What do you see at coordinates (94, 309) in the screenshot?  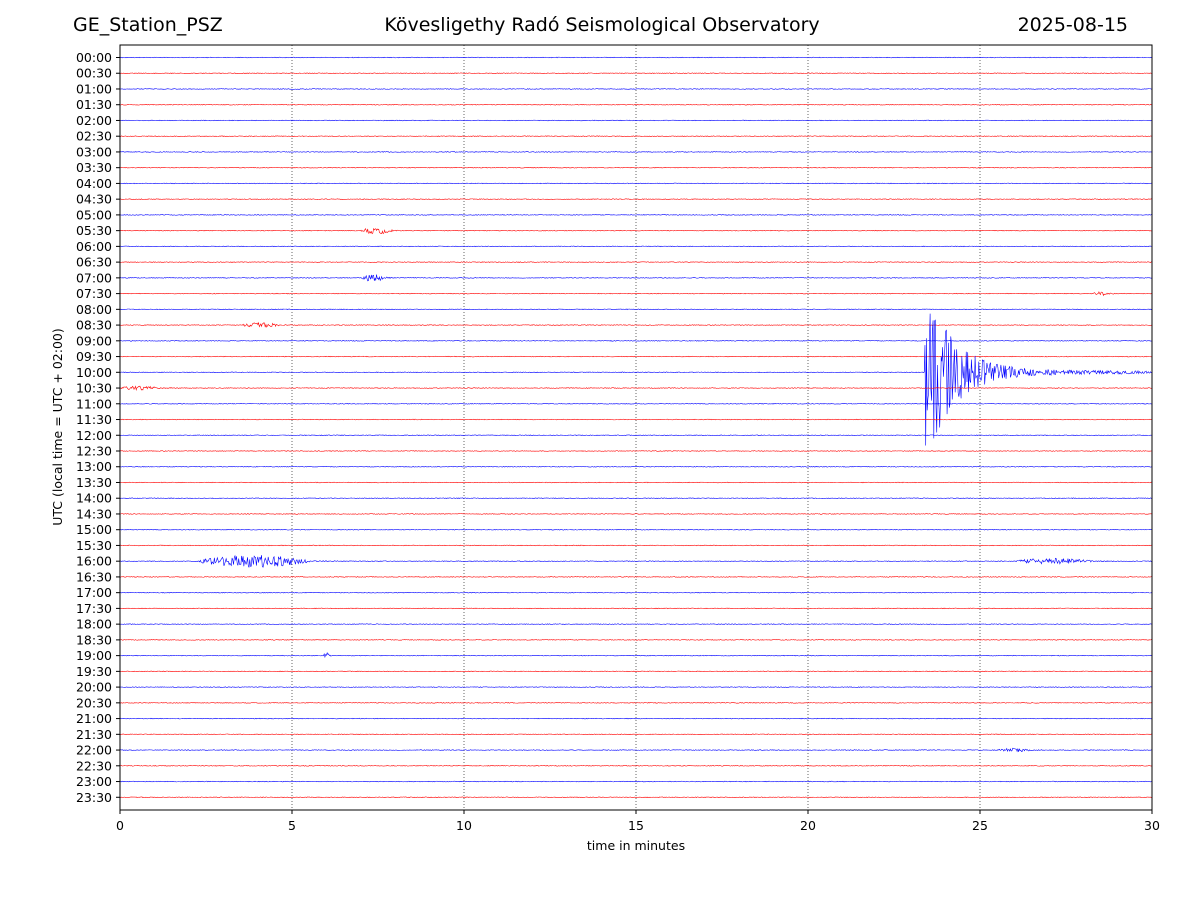 I see `row-label-08:00: 08:00` at bounding box center [94, 309].